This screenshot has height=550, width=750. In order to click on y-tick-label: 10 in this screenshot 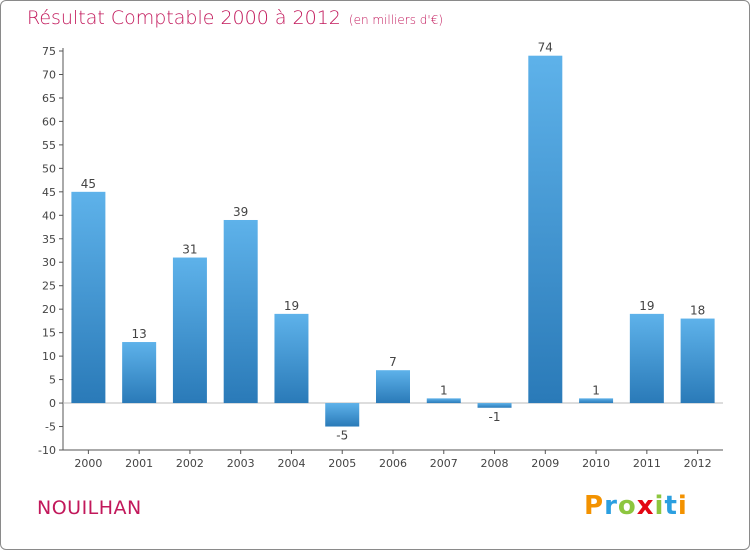, I will do `click(49, 356)`.